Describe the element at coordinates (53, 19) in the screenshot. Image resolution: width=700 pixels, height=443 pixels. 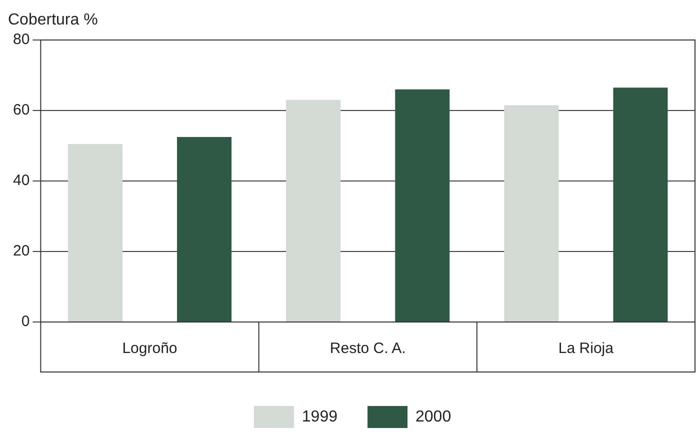
I see `y-axis-title: Cobertura %` at that location.